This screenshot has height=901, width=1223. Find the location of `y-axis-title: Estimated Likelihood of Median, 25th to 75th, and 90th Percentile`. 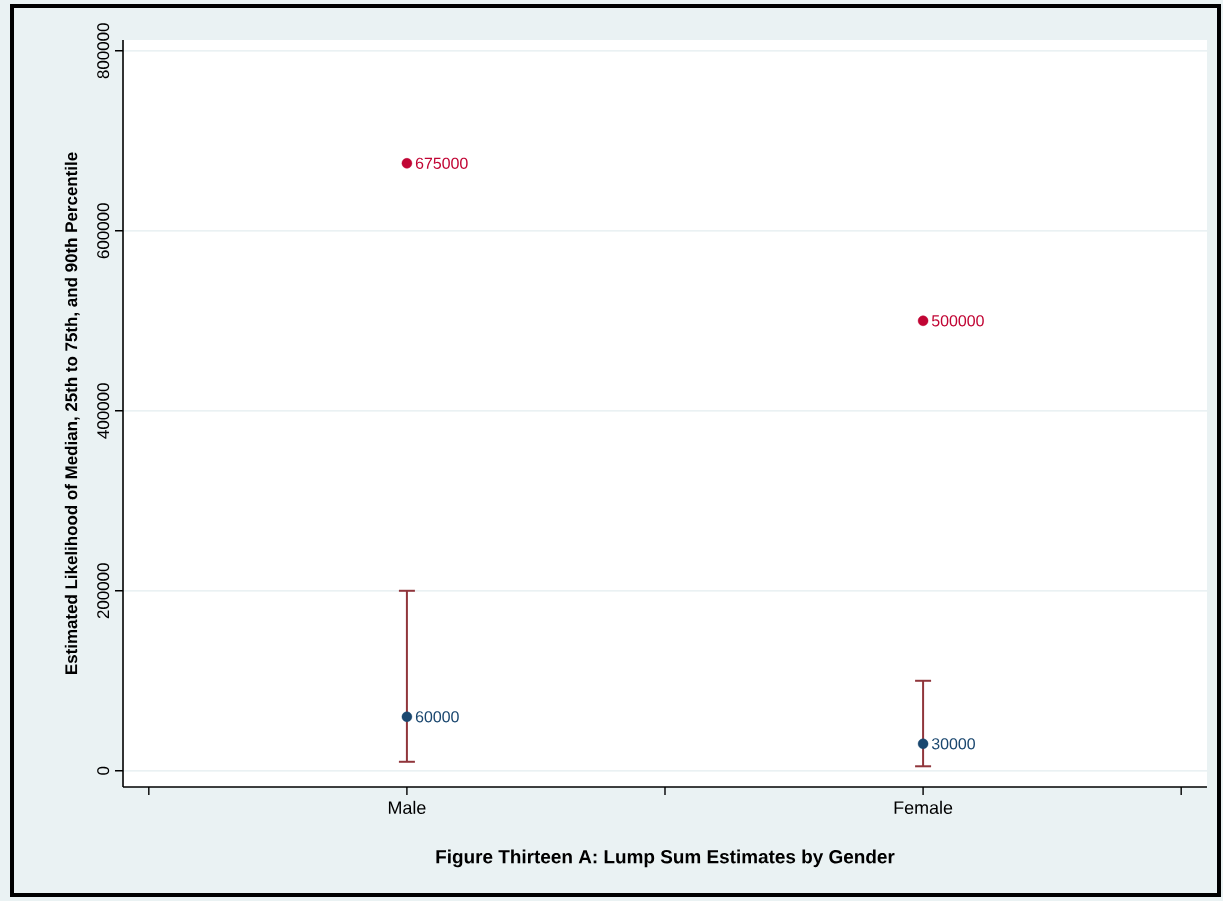

y-axis-title: Estimated Likelihood of Median, 25th to 75th, and 90th Percentile is located at coordinates (72, 413).